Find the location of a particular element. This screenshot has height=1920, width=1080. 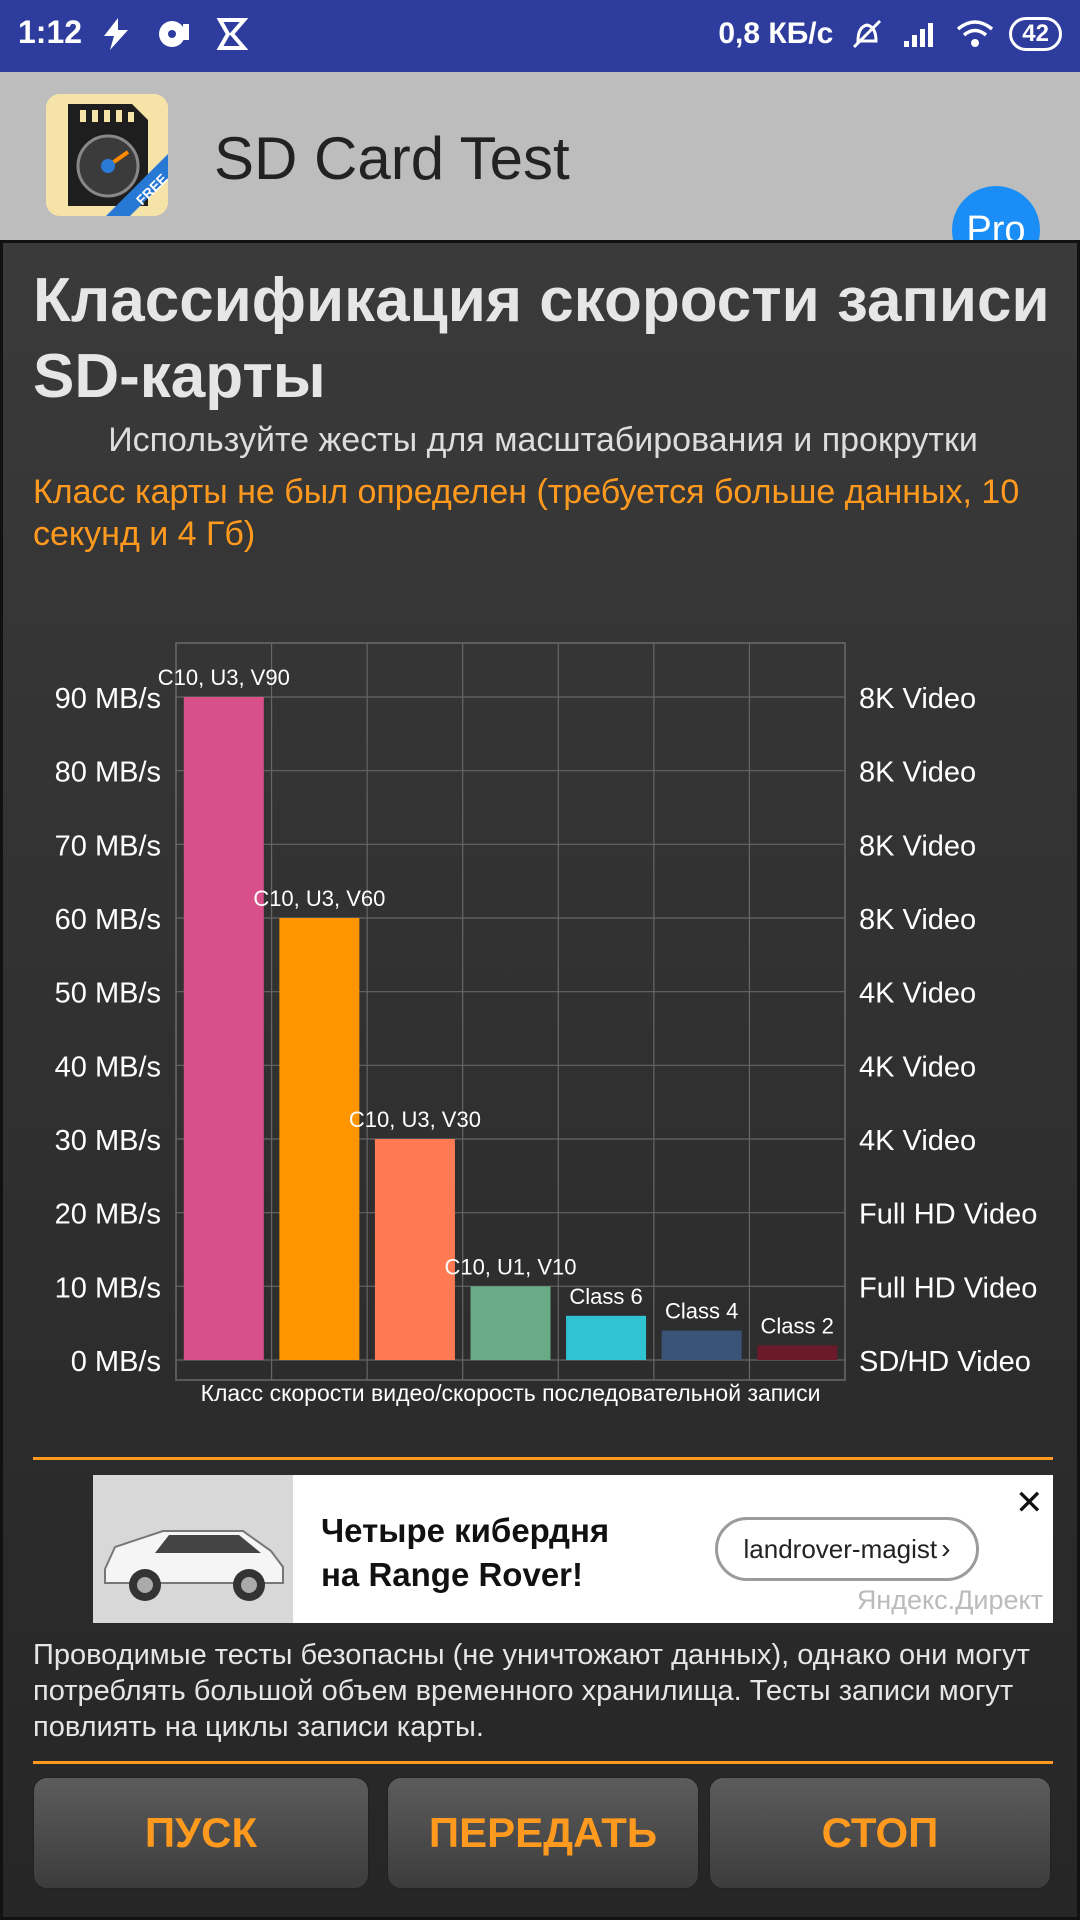

ad-title: Четыре кибердня на Range Rover! is located at coordinates (465, 1552).